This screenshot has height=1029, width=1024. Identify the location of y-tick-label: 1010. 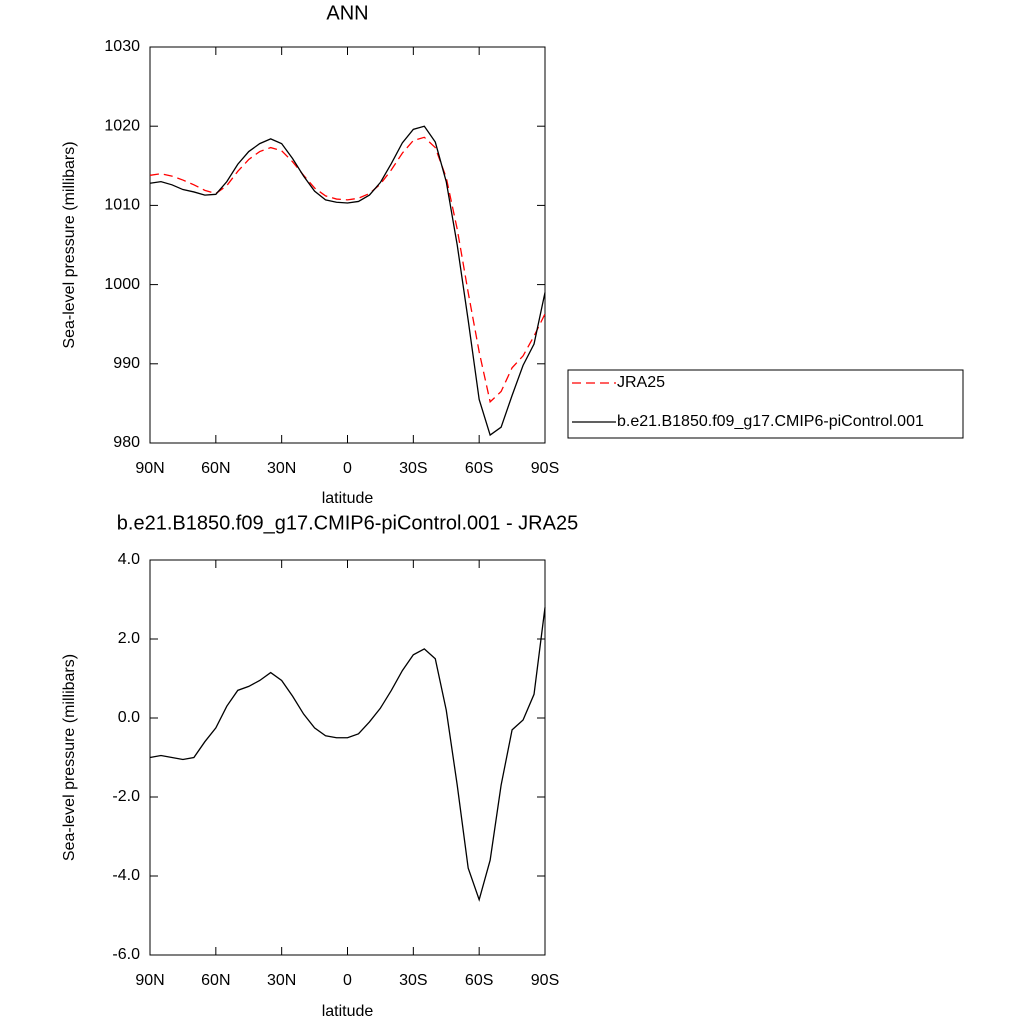
(122, 205).